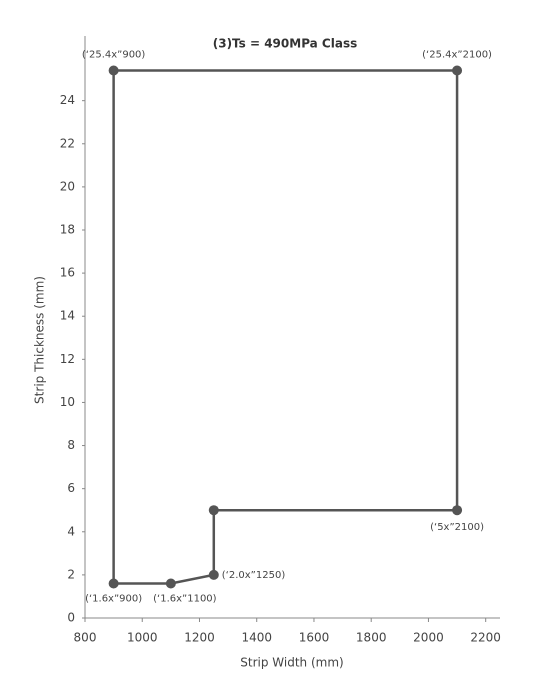 This screenshot has width=550, height=700. Describe the element at coordinates (113, 599) in the screenshot. I see `data-label: (‘1.6x”900)` at that location.